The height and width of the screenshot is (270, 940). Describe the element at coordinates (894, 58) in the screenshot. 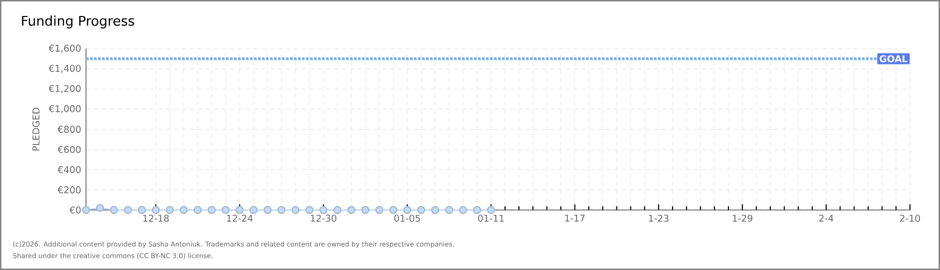

I see `ref-line-label: GOAL` at that location.